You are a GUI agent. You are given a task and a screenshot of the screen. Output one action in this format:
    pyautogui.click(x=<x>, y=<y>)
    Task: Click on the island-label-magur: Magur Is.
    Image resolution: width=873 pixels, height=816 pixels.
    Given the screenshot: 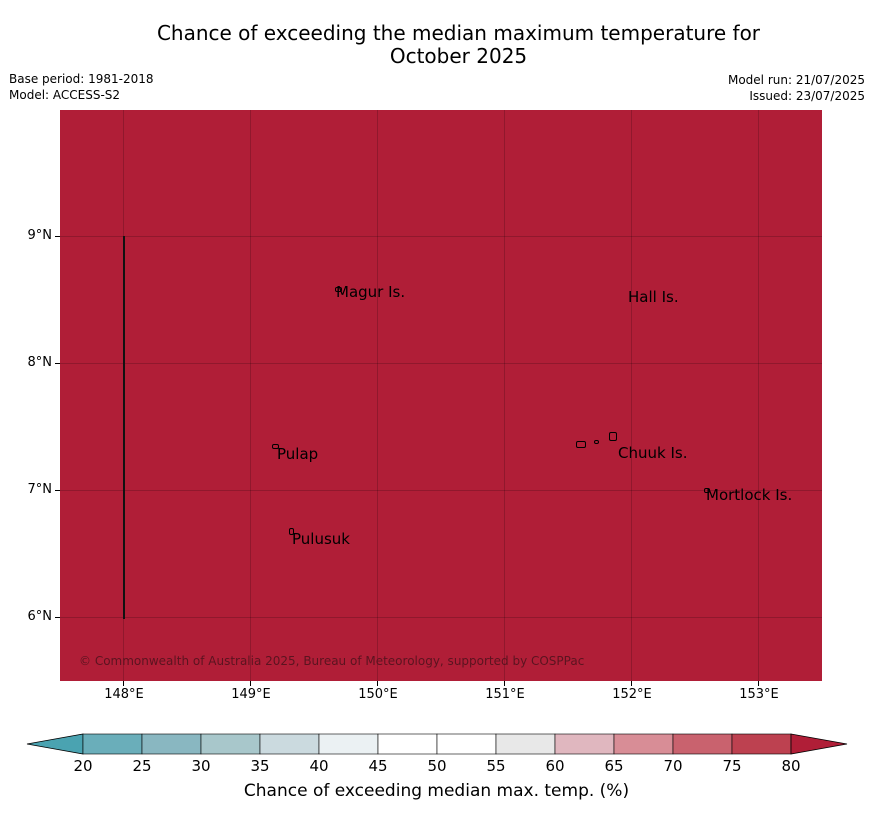 What is the action you would take?
    pyautogui.click(x=371, y=292)
    